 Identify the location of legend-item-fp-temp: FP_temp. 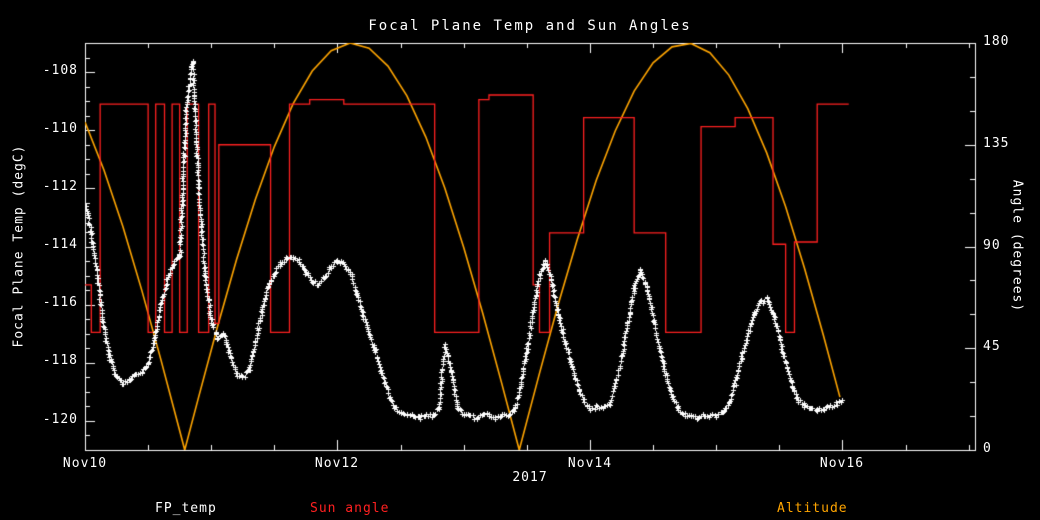
(186, 508).